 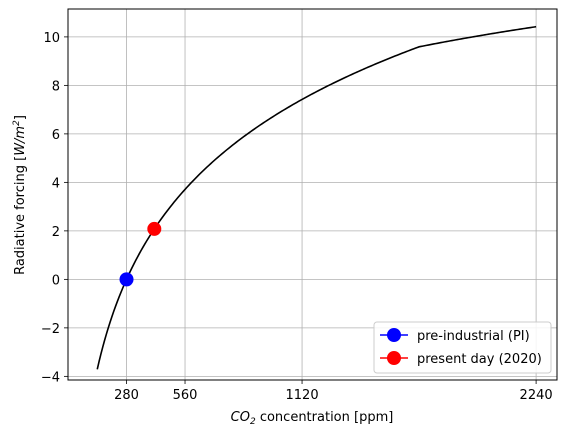 I want to click on x-axis-label: CO2 concentration [ppm], so click(x=312, y=418).